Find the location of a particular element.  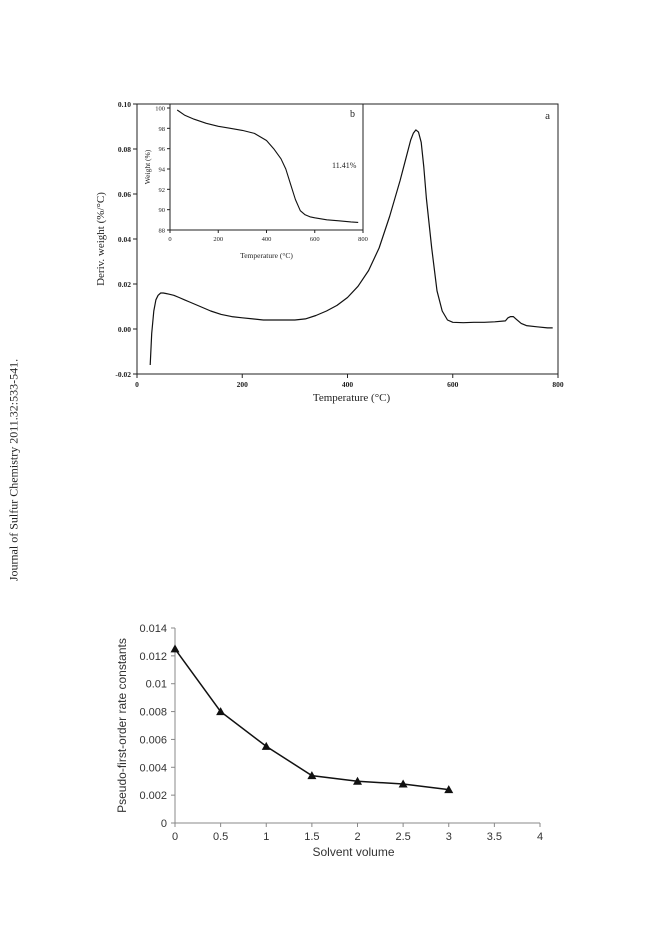

inset-y-tick-label: 94 is located at coordinates (162, 170).